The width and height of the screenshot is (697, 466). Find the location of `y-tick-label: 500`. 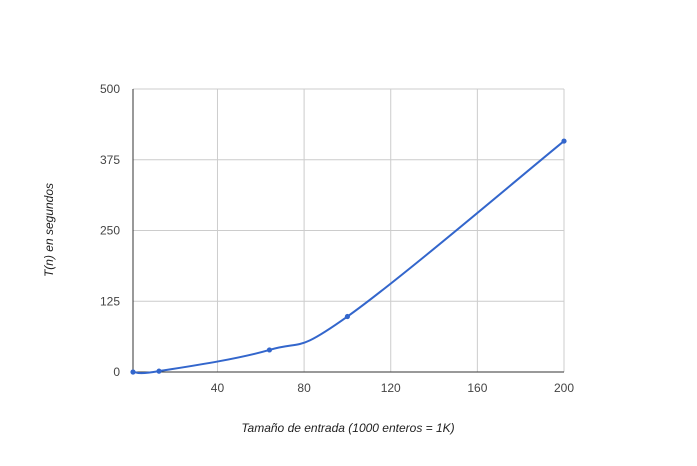

y-tick-label: 500 is located at coordinates (110, 89).